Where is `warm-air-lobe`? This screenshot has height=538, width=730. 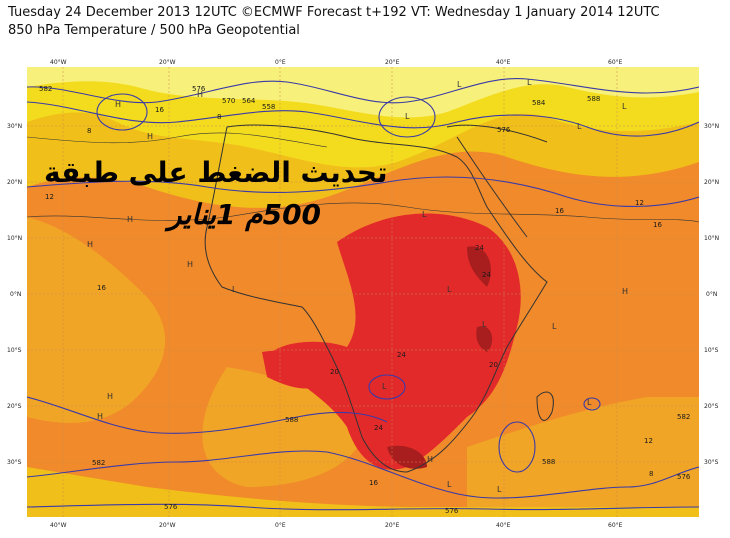 warm-air-lobe is located at coordinates (294, 369).